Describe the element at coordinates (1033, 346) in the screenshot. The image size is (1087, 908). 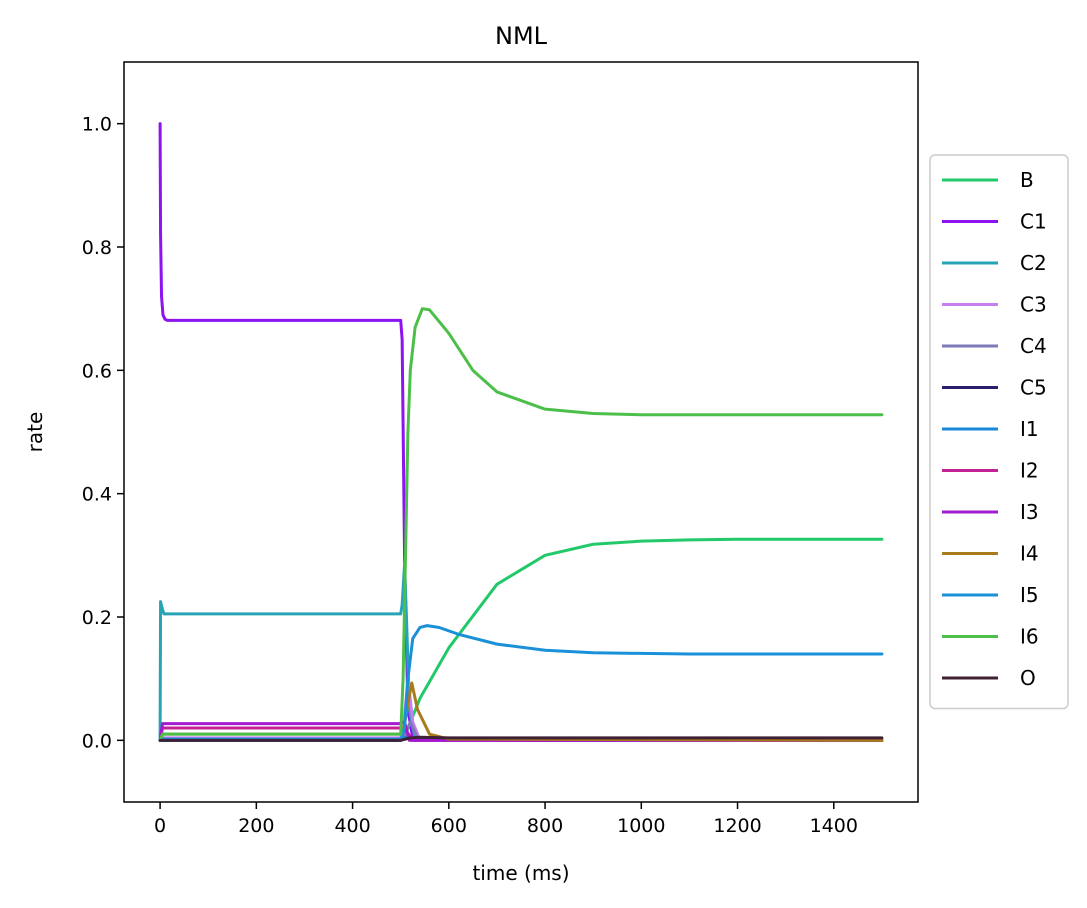
I see `legend-label: C4` at that location.